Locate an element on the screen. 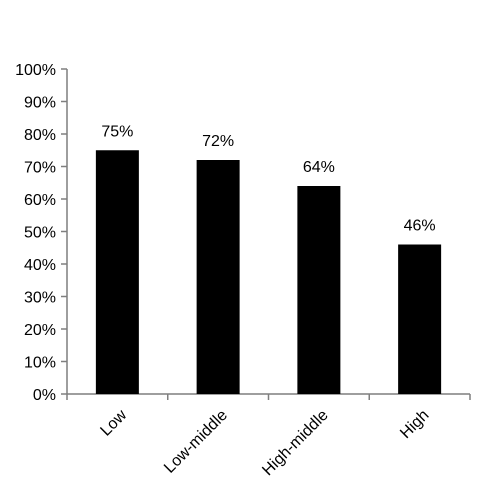 The height and width of the screenshot is (500, 500). x-category-label: Low-middle is located at coordinates (196, 442).